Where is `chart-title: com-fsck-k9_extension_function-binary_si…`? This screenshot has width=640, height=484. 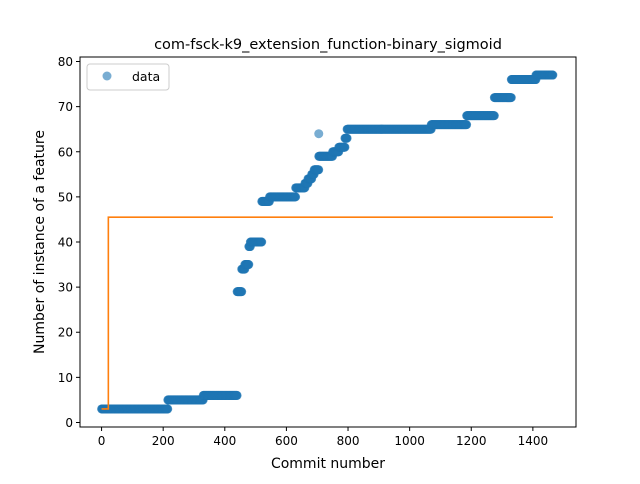
chart-title: com-fsck-k9_extension_function-binary_si… is located at coordinates (328, 45).